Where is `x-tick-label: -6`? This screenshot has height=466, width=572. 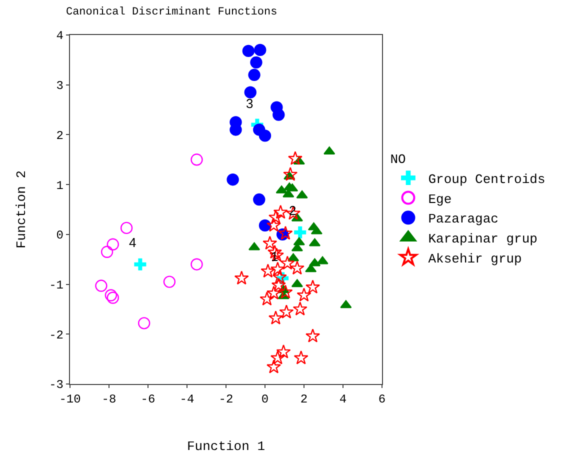 x-tick-label: -6 is located at coordinates (148, 399).